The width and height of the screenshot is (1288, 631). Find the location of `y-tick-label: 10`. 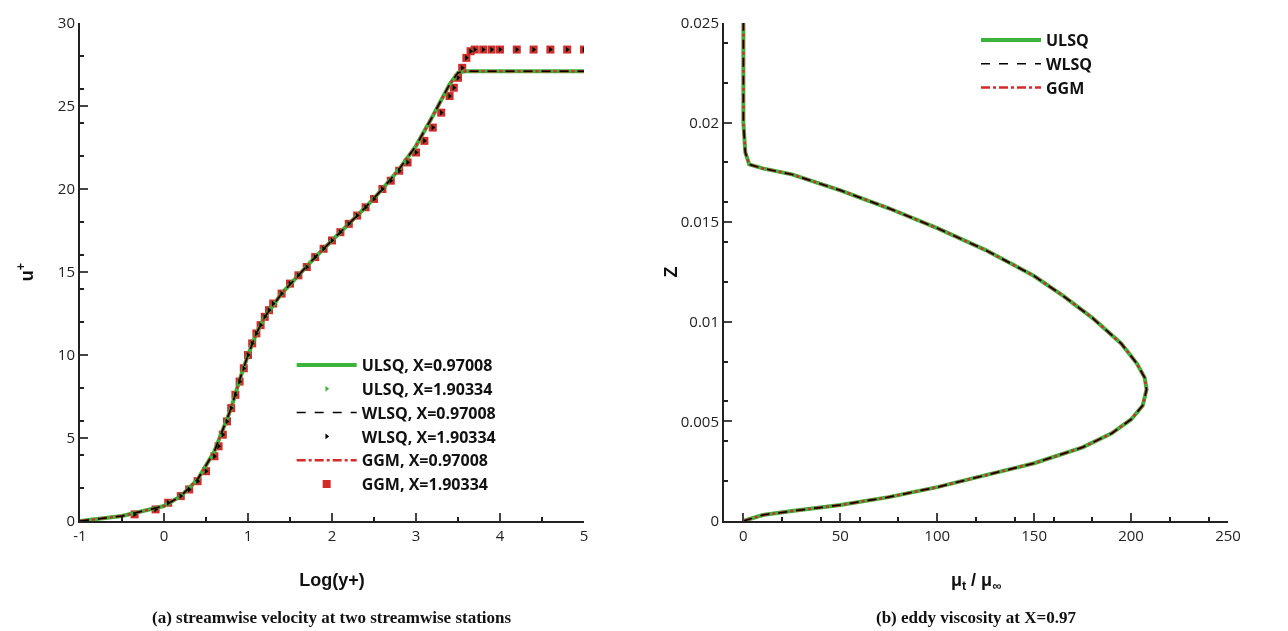

y-tick-label: 10 is located at coordinates (66, 354).